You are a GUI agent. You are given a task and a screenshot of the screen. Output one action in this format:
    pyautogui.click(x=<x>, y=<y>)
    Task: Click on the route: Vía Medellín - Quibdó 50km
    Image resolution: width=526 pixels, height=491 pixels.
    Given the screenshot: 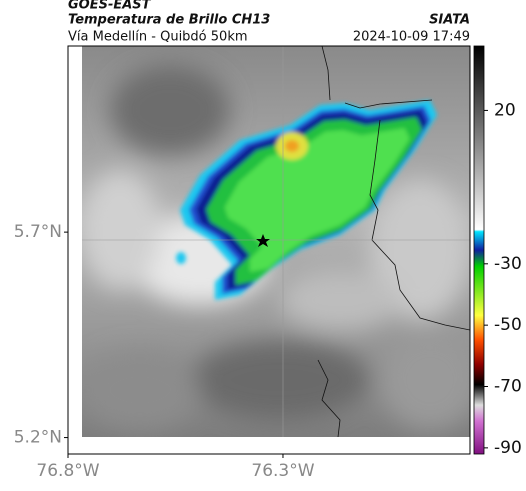 What is the action you would take?
    pyautogui.click(x=158, y=37)
    